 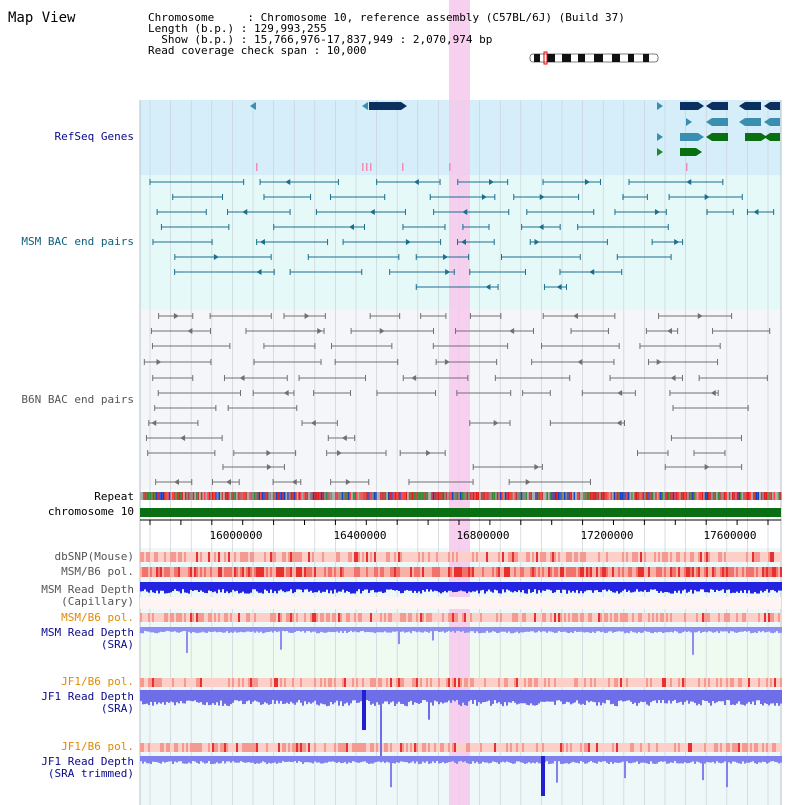 I want to click on track-label-msm-b6-pol-2: MSM/B6 pol., so click(x=97, y=617).